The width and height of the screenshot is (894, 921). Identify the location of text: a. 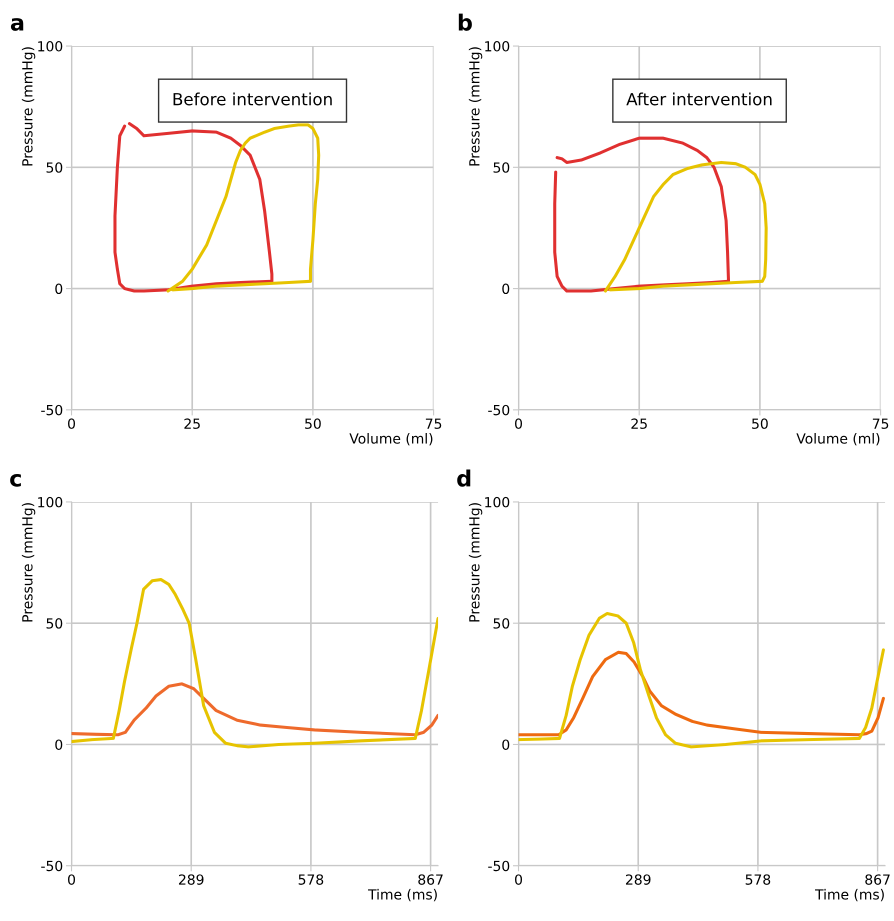
(17, 24).